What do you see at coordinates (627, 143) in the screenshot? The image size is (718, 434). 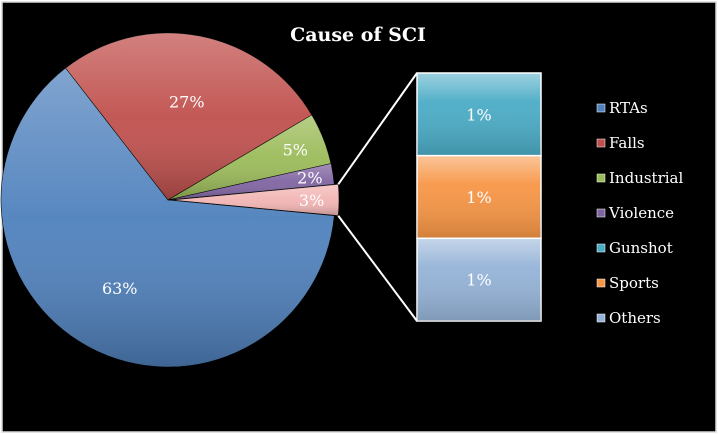 I see `legend-label-falls: Falls` at bounding box center [627, 143].